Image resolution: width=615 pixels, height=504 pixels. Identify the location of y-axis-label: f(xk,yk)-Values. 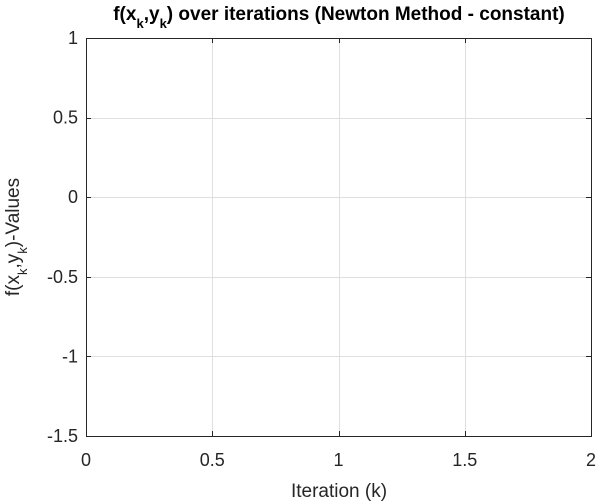
(16, 237).